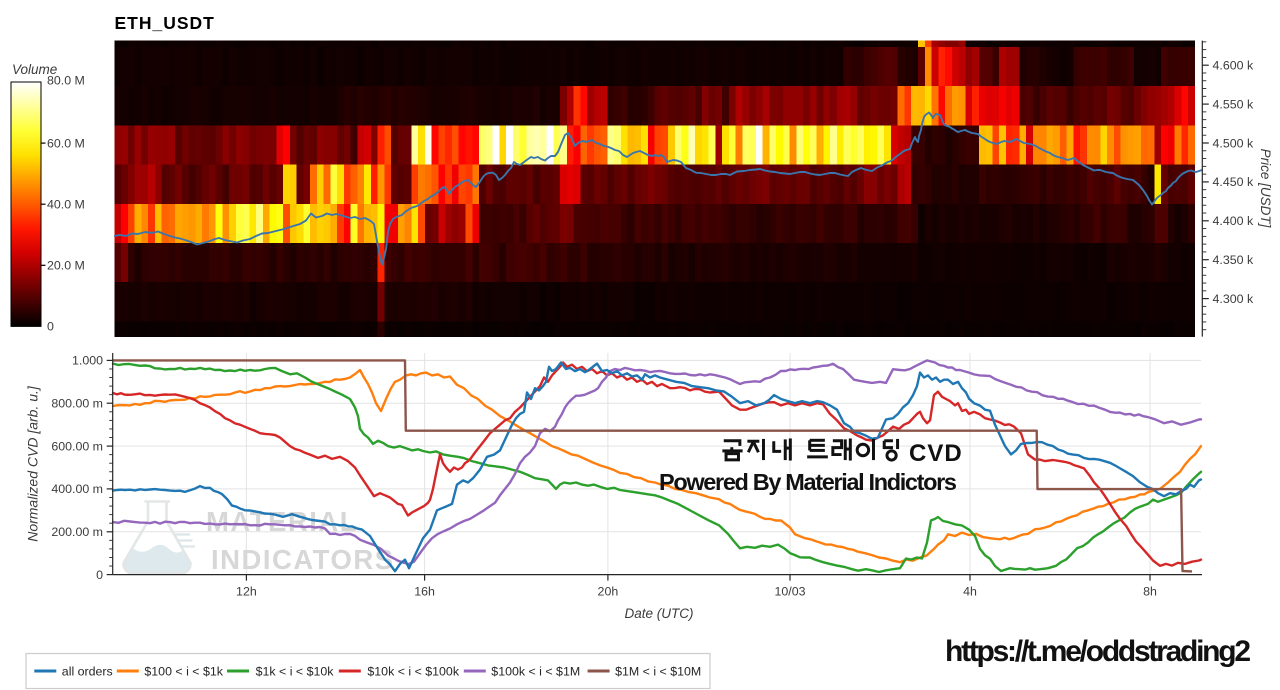 The width and height of the screenshot is (1280, 690). Describe the element at coordinates (34, 69) in the screenshot. I see `svg-text: Volume` at that location.